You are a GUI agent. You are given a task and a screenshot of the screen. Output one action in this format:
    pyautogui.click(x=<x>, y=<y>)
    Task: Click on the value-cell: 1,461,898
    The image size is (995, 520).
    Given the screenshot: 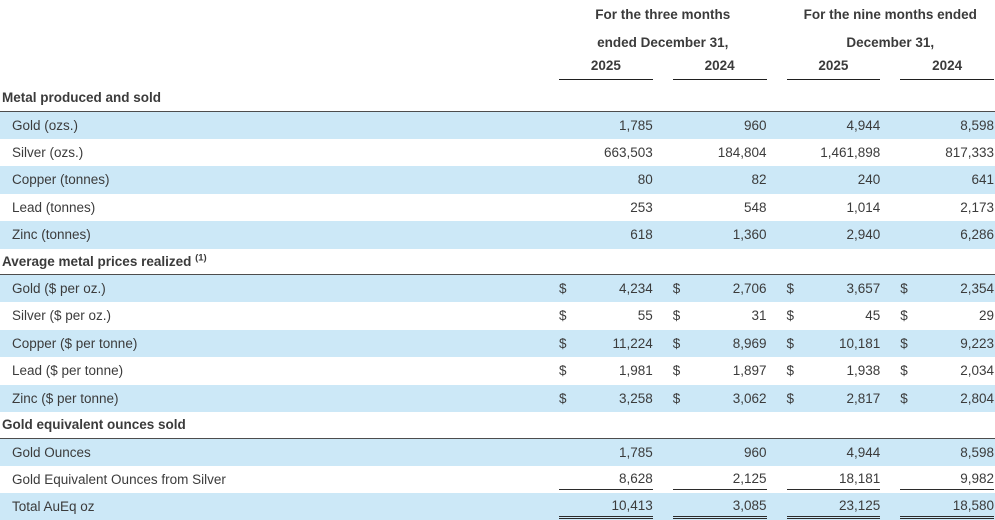 What is the action you would take?
    pyautogui.click(x=825, y=153)
    